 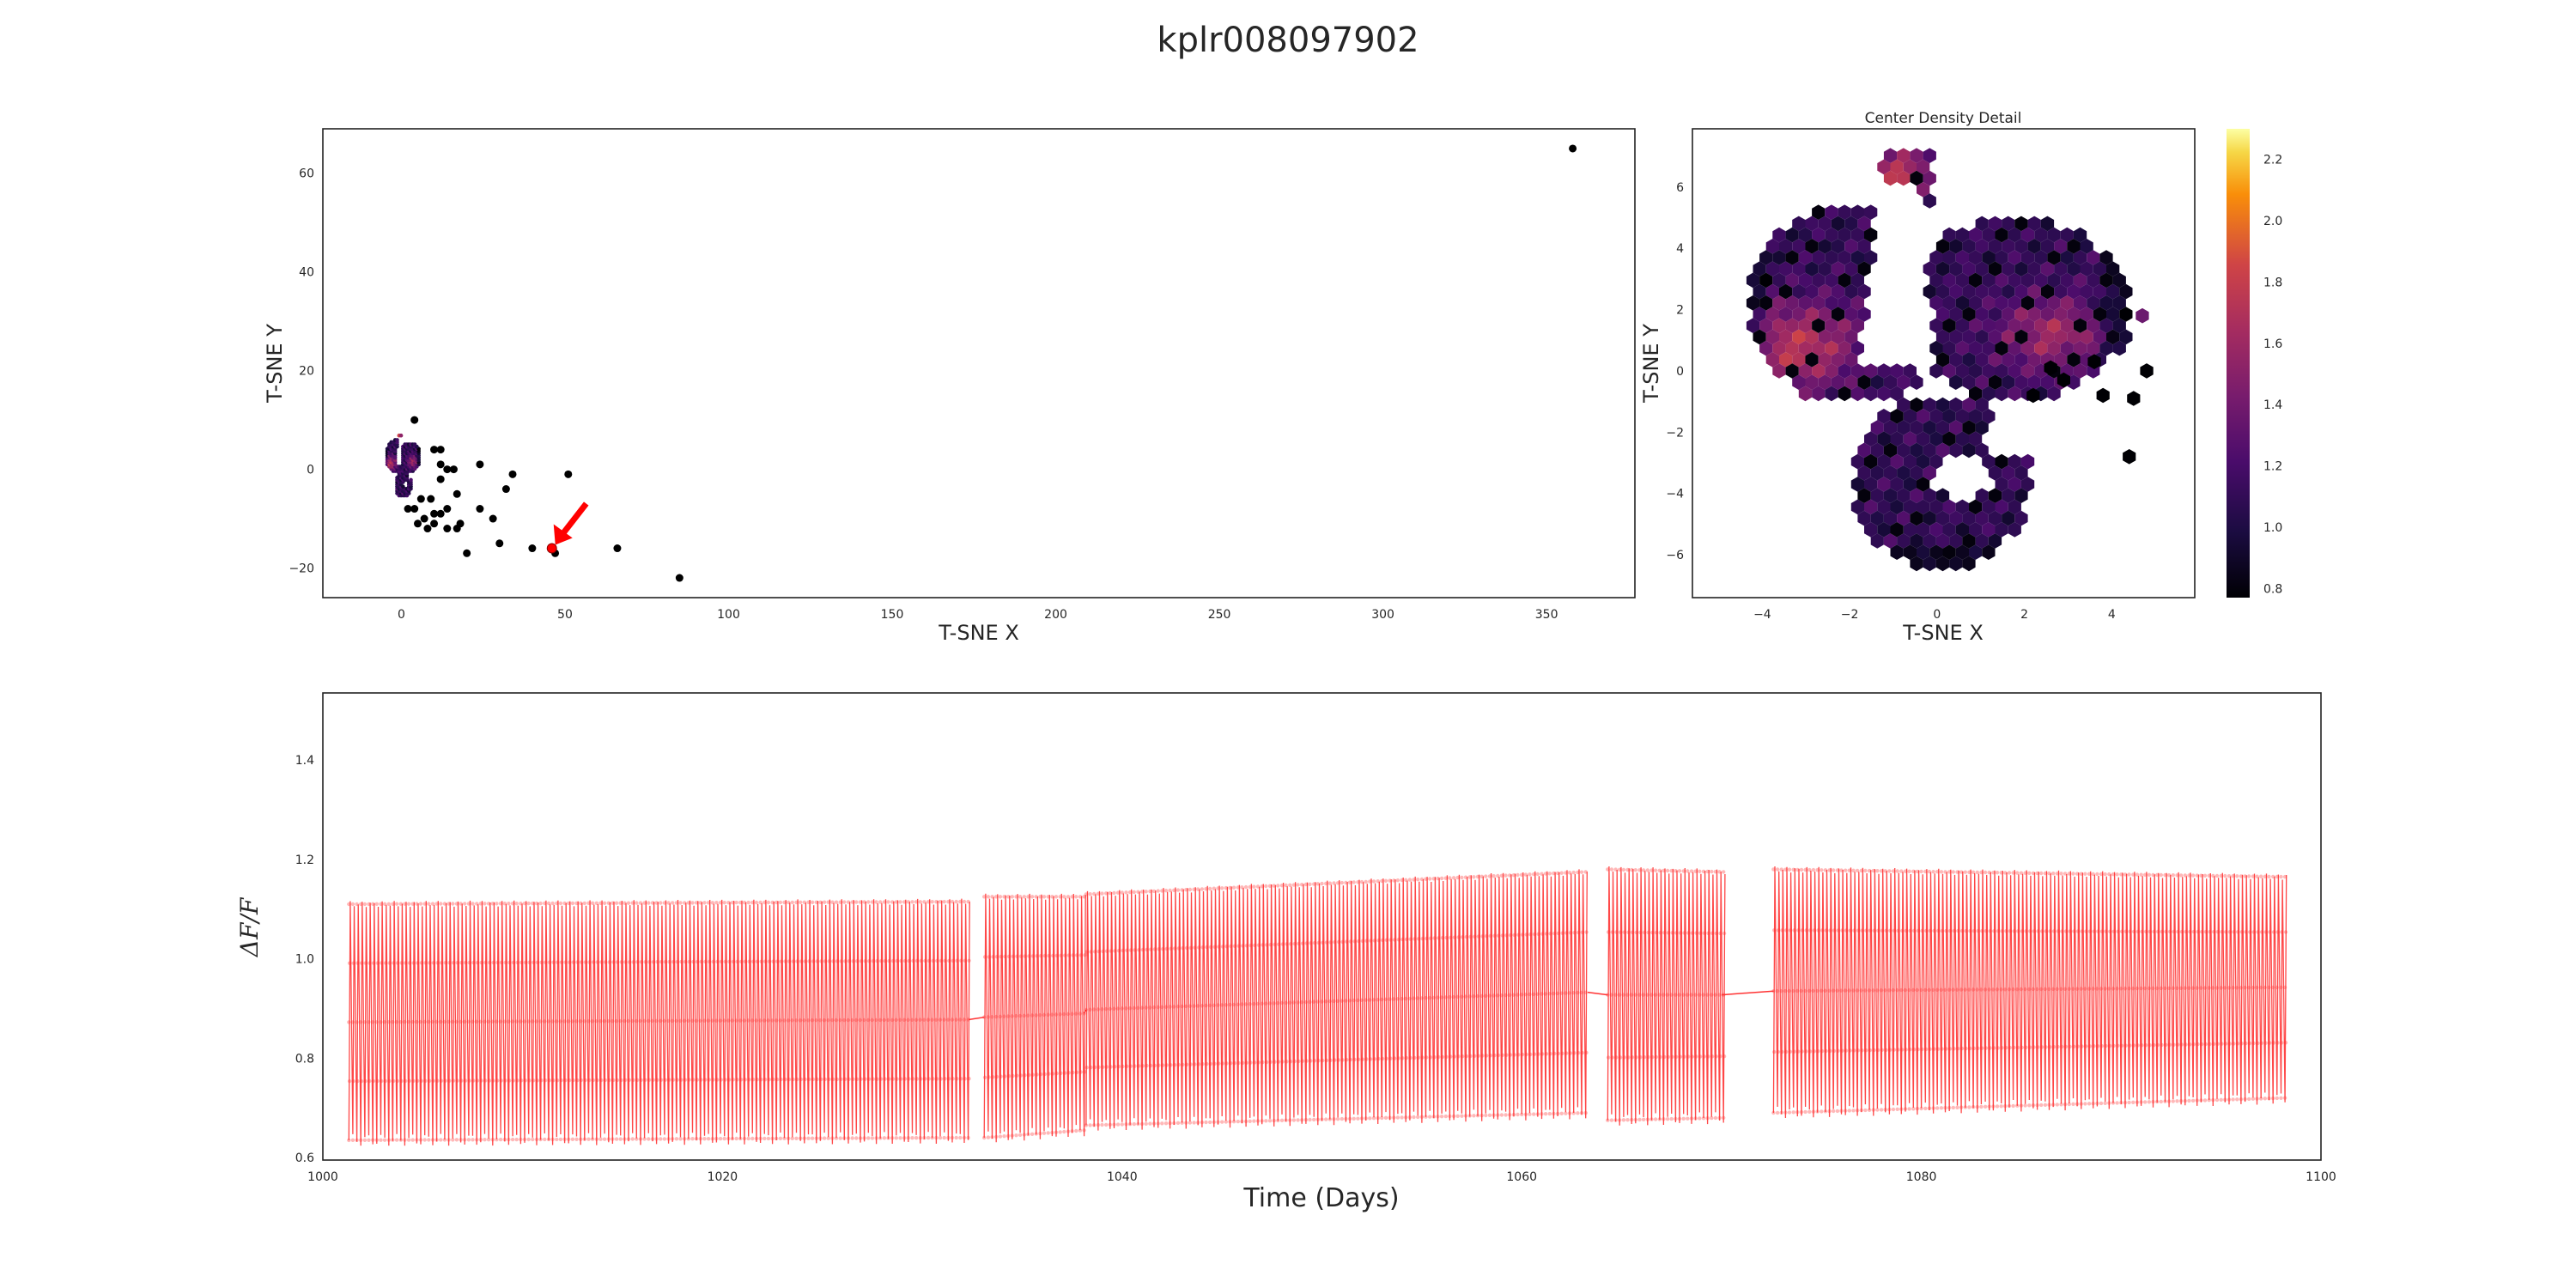 I want to click on tsne-overview-ytick: −20, so click(x=301, y=569).